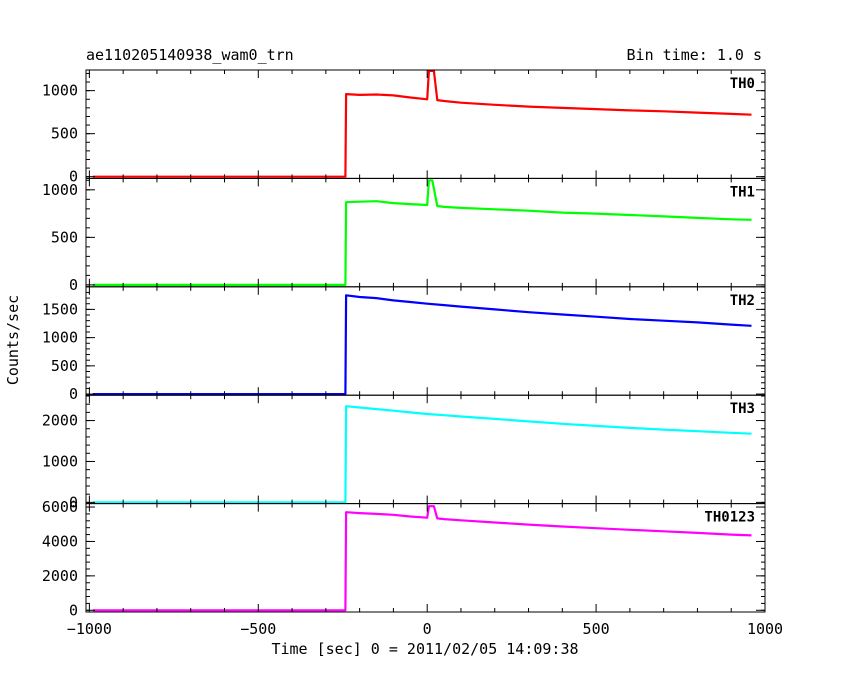  What do you see at coordinates (596, 629) in the screenshot?
I see `x-tick-label: 500` at bounding box center [596, 629].